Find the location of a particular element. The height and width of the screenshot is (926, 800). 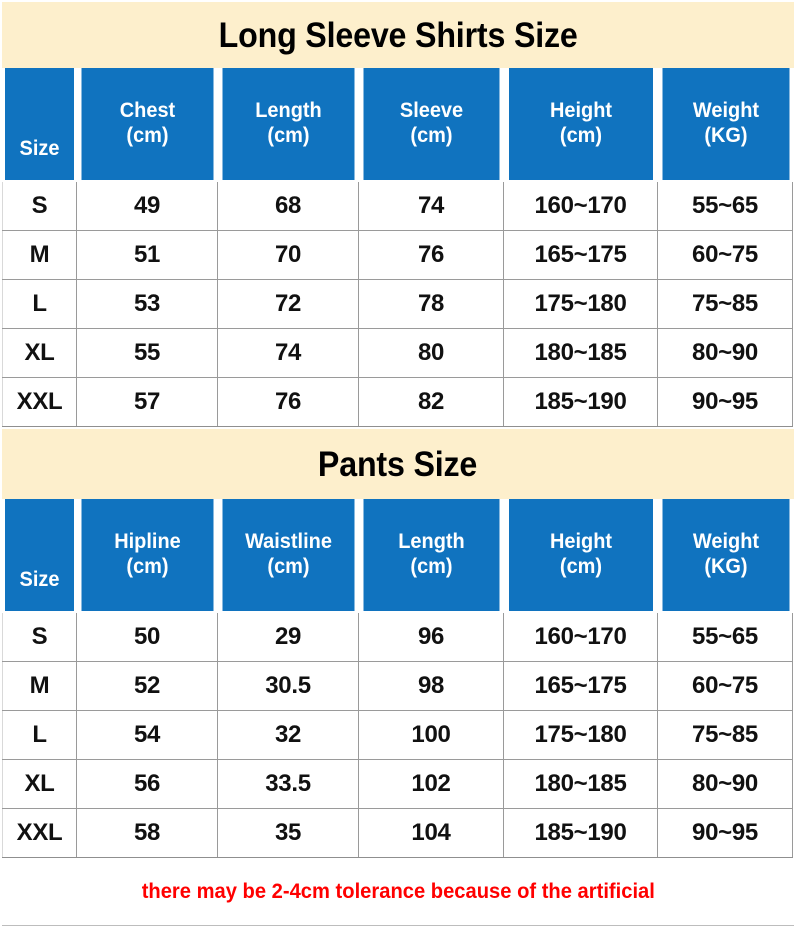

table-row: XL 55 74 80 180~185 80~90 is located at coordinates (397, 353).